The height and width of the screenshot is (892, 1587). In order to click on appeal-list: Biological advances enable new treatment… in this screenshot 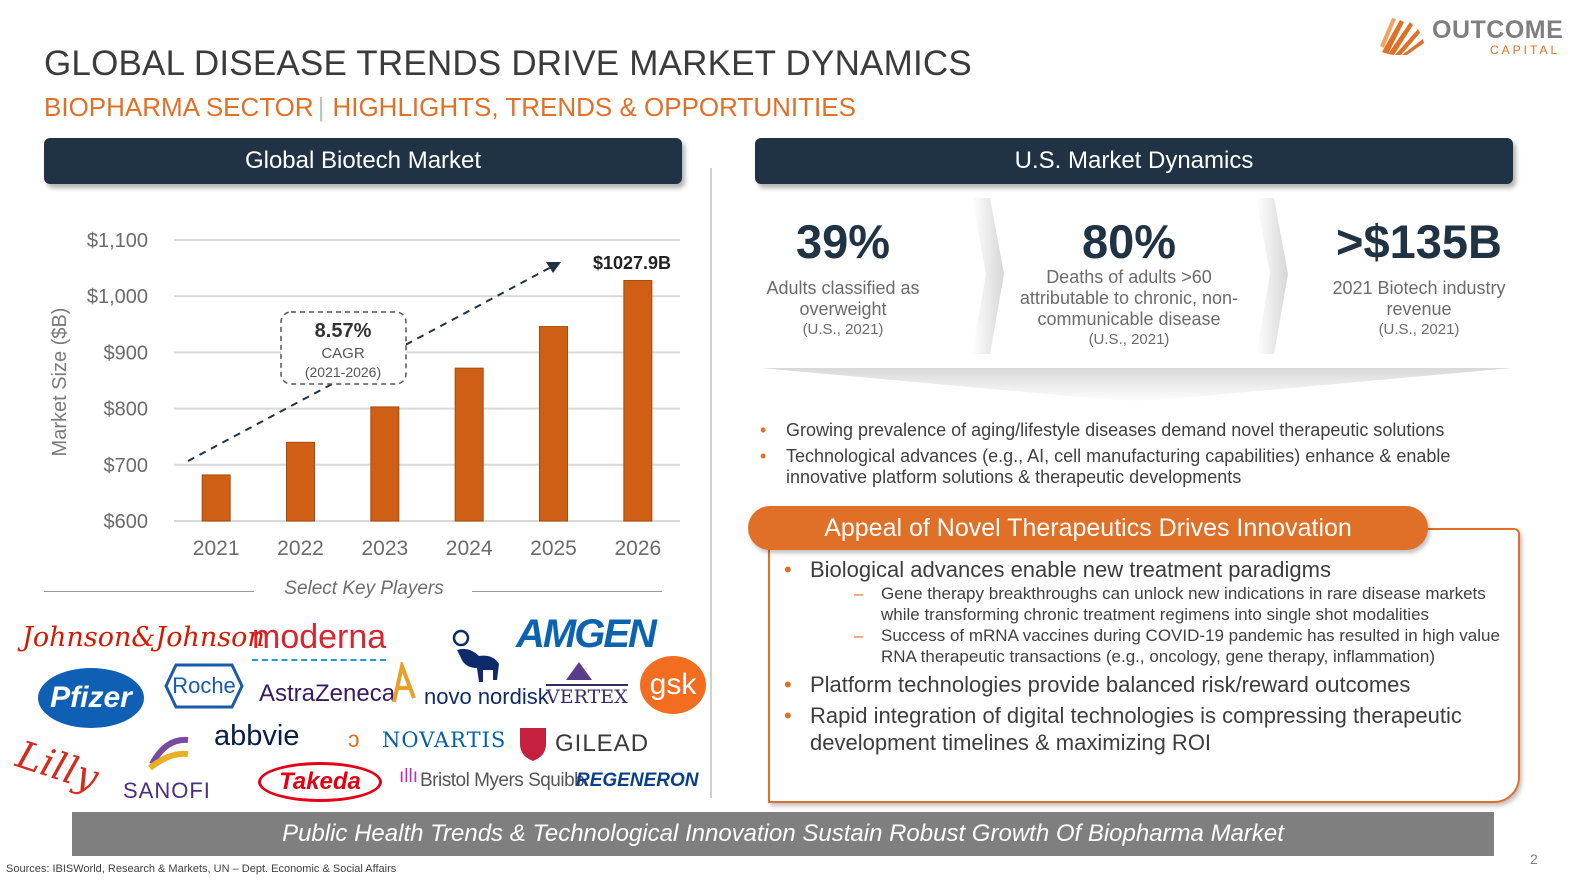, I will do `click(1147, 655)`.